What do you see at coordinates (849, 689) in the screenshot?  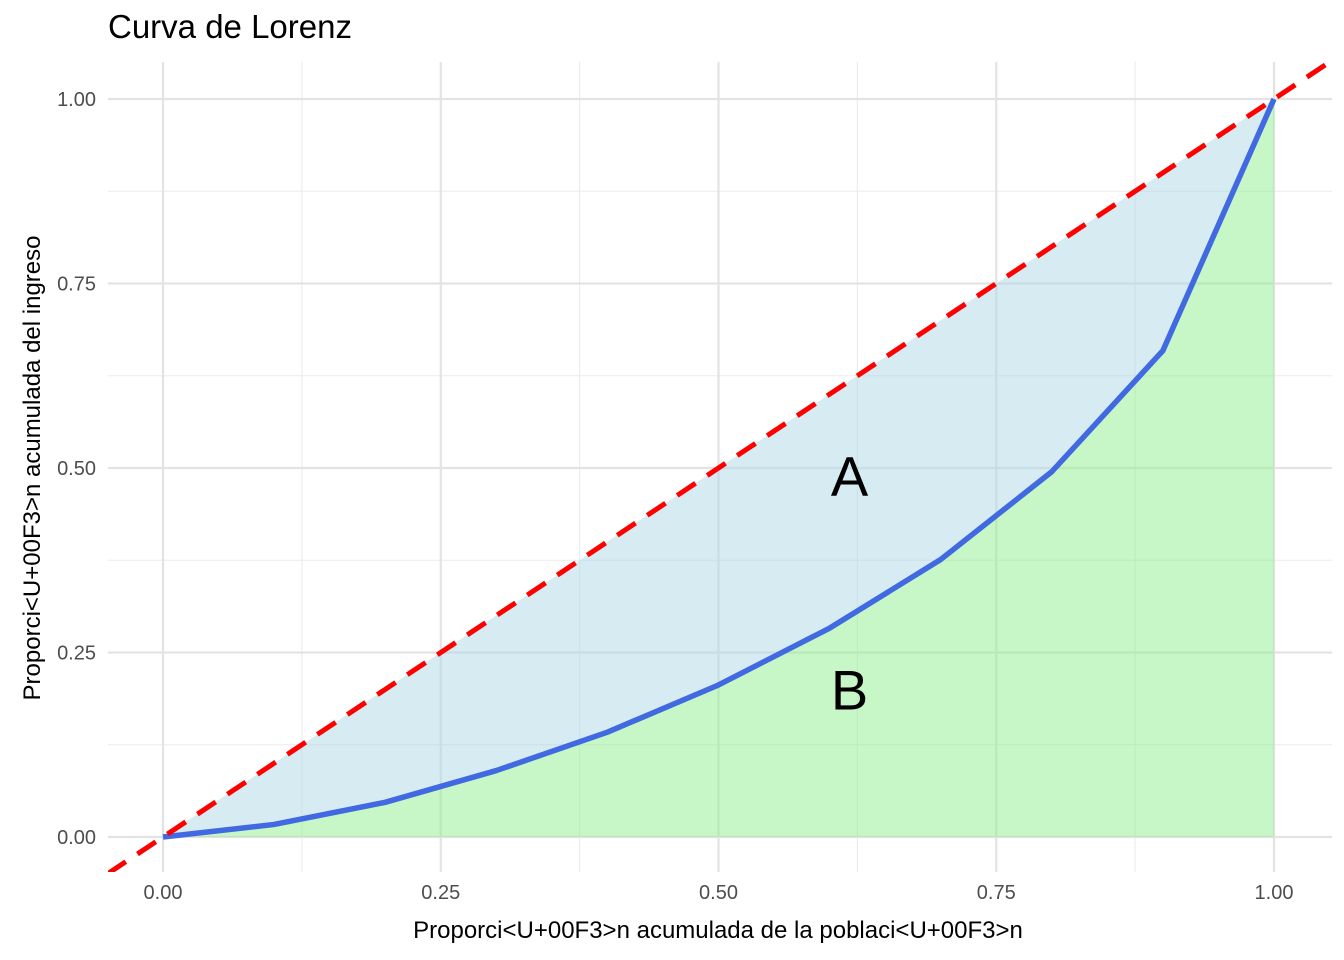 I see `region-label-b: B` at bounding box center [849, 689].